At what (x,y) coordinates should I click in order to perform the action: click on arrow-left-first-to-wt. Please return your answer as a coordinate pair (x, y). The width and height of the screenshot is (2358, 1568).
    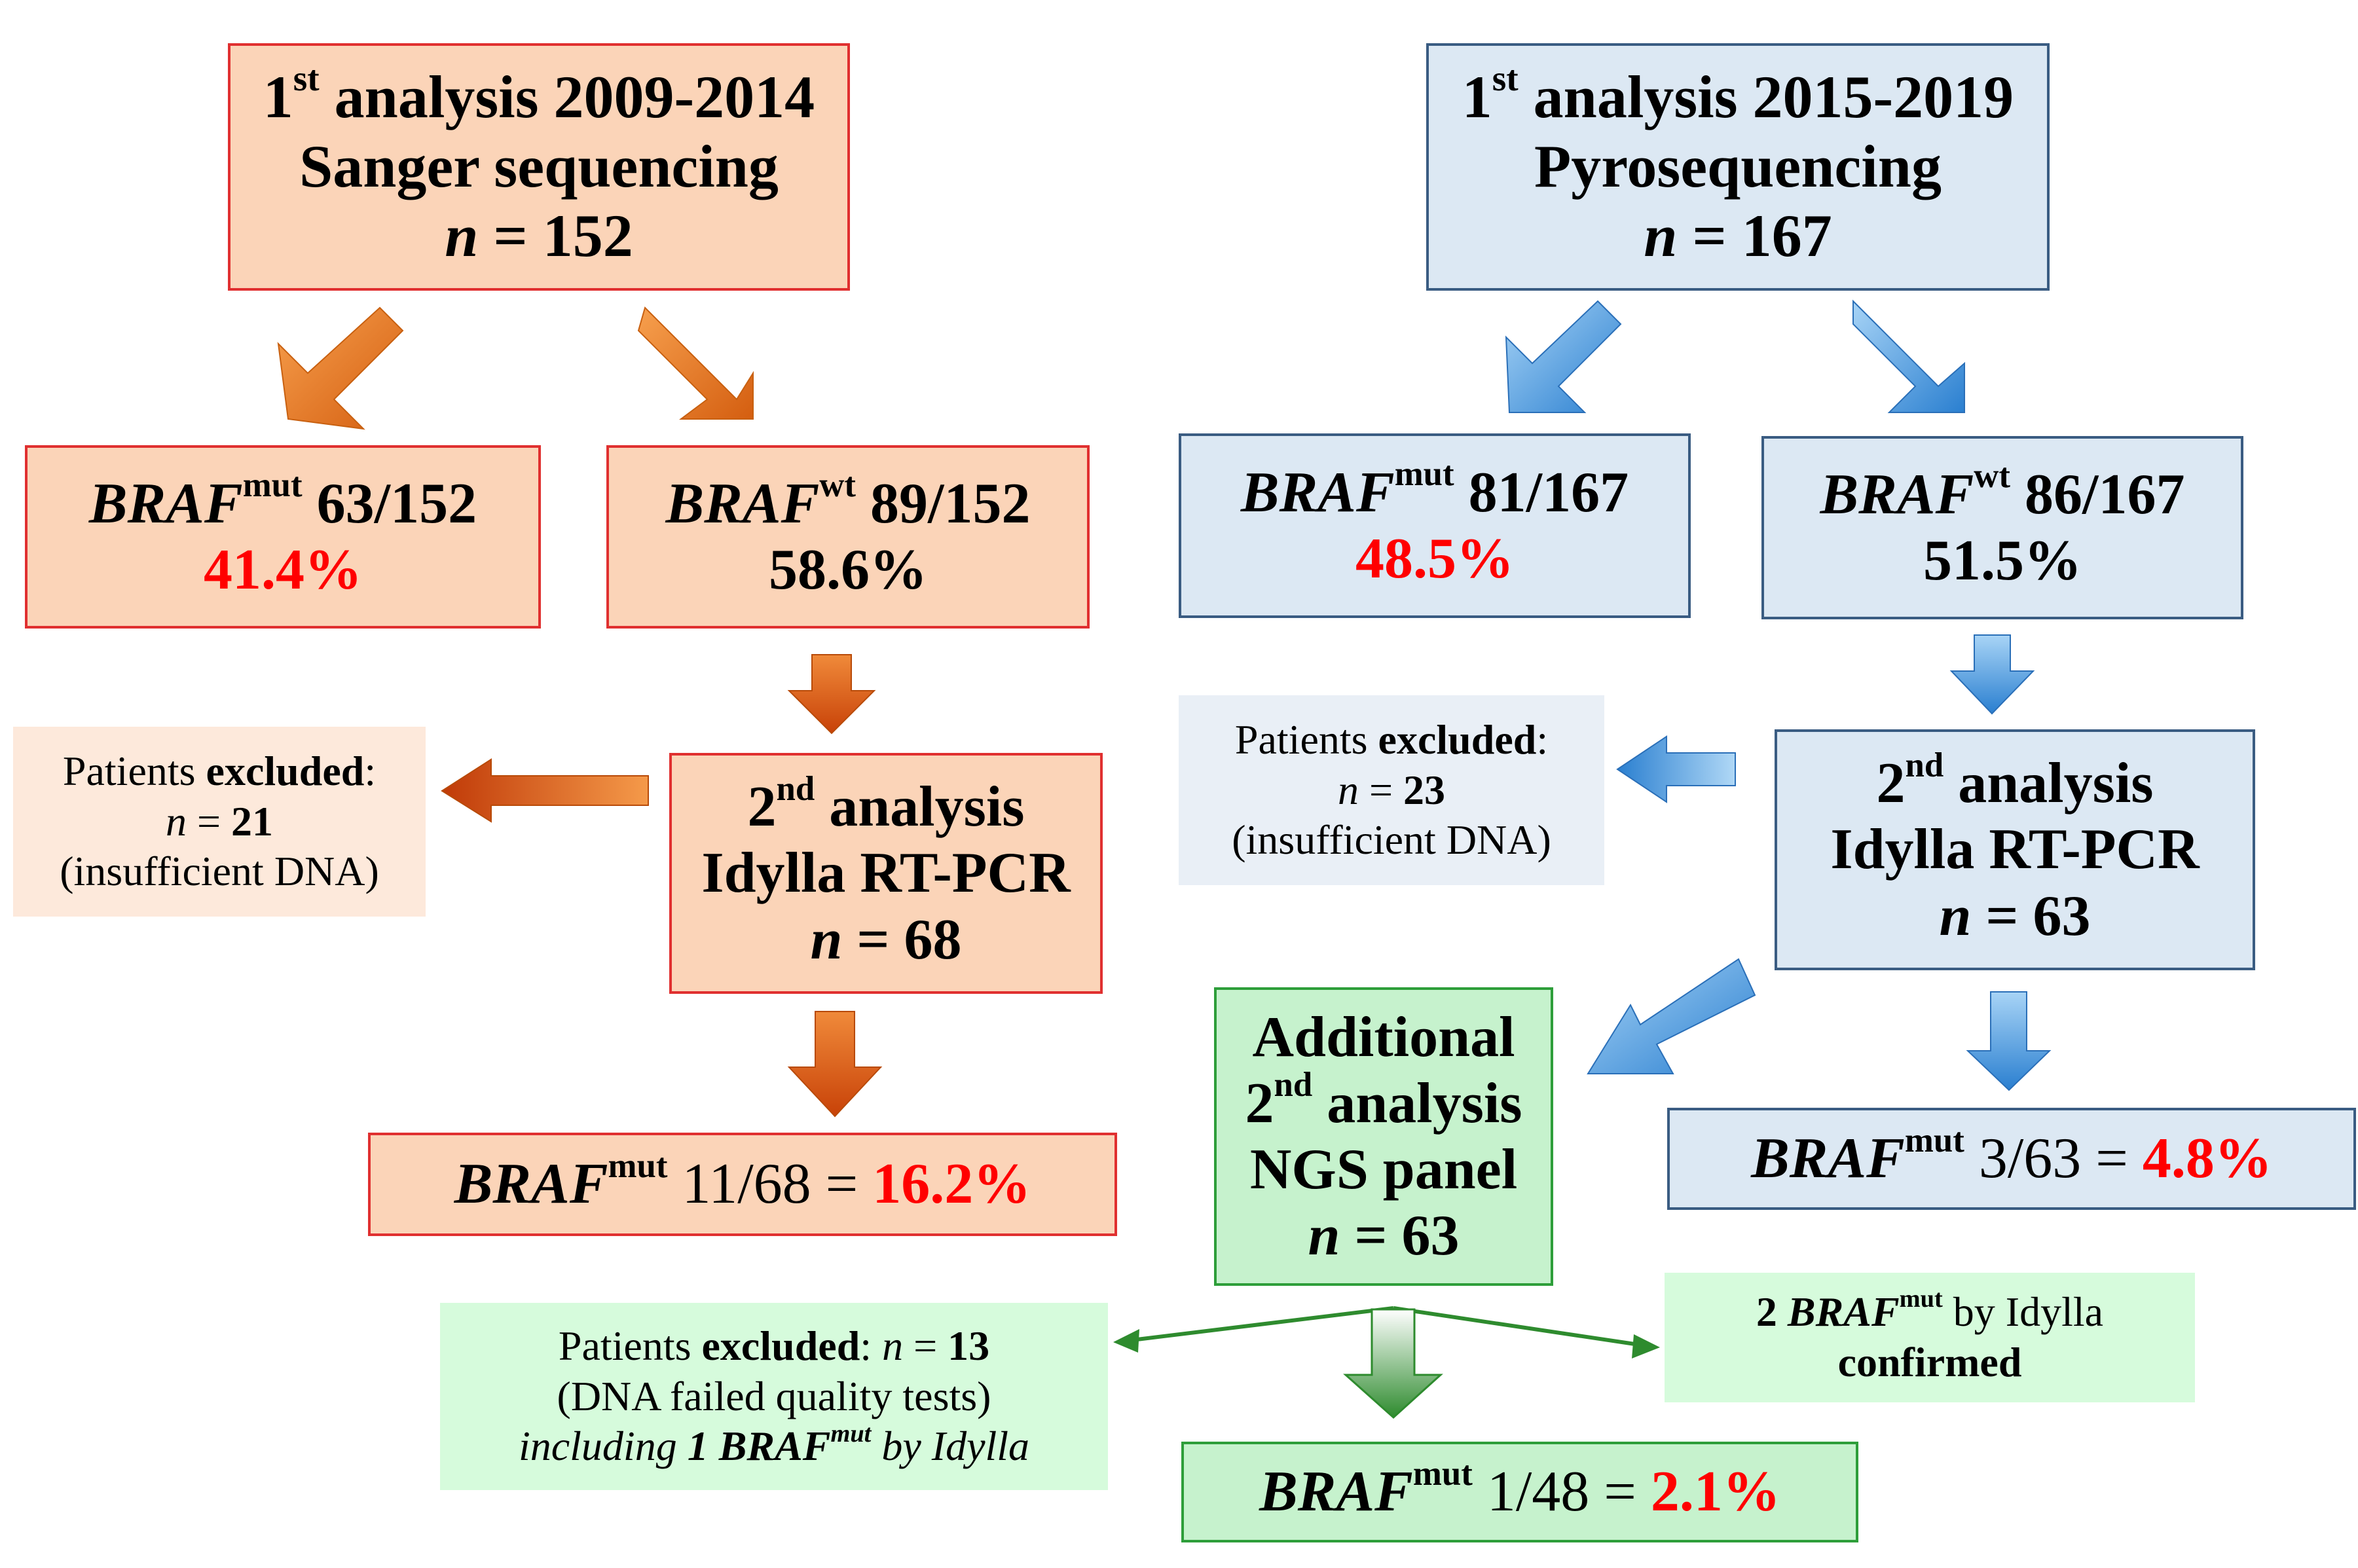
    Looking at the image, I should click on (695, 363).